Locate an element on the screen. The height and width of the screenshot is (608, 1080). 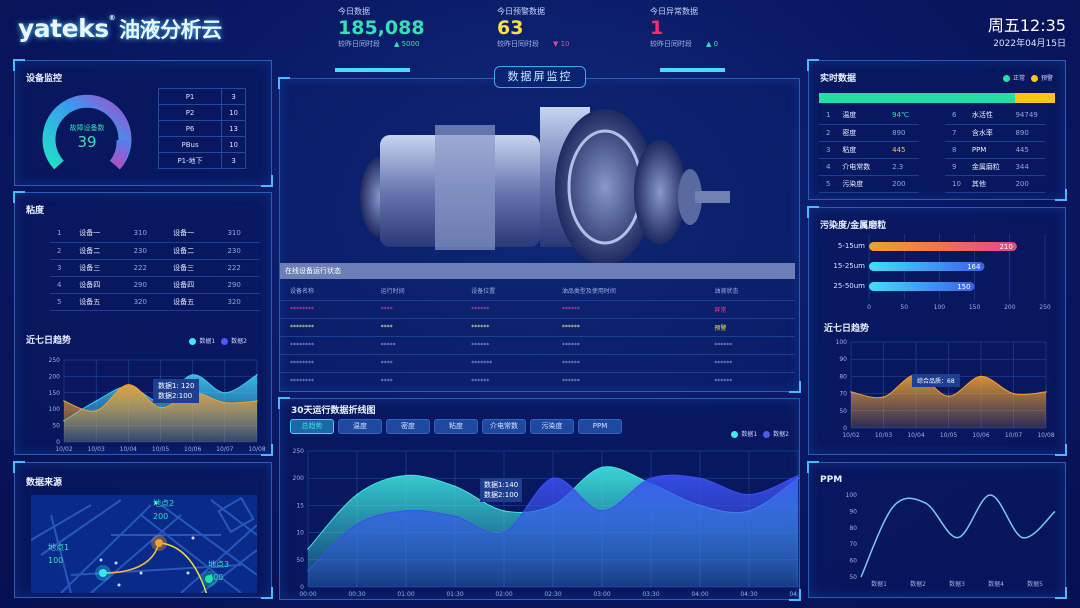
ppm-panel: PPM 50 60 70 80 90 100 数据1 数据2 数据3 数据4 数据5 is located at coordinates (937, 530).